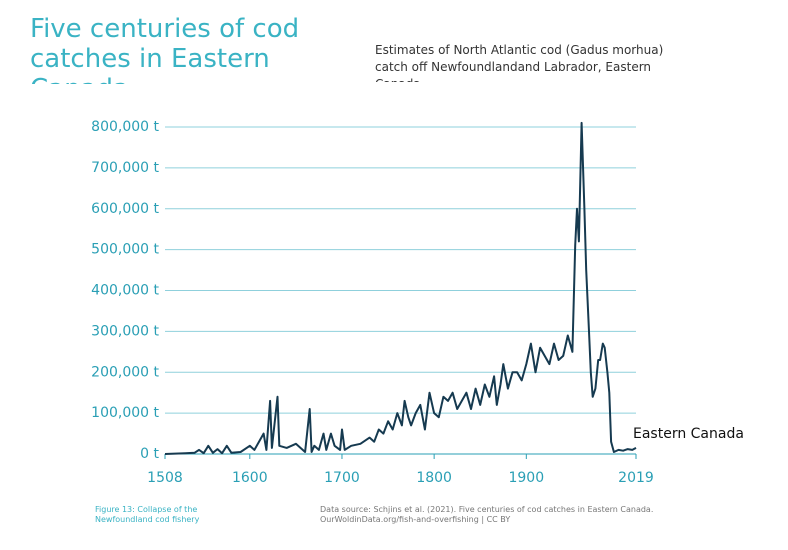 This screenshot has width=788, height=550. I want to click on x-tick-label: 1800, so click(434, 478).